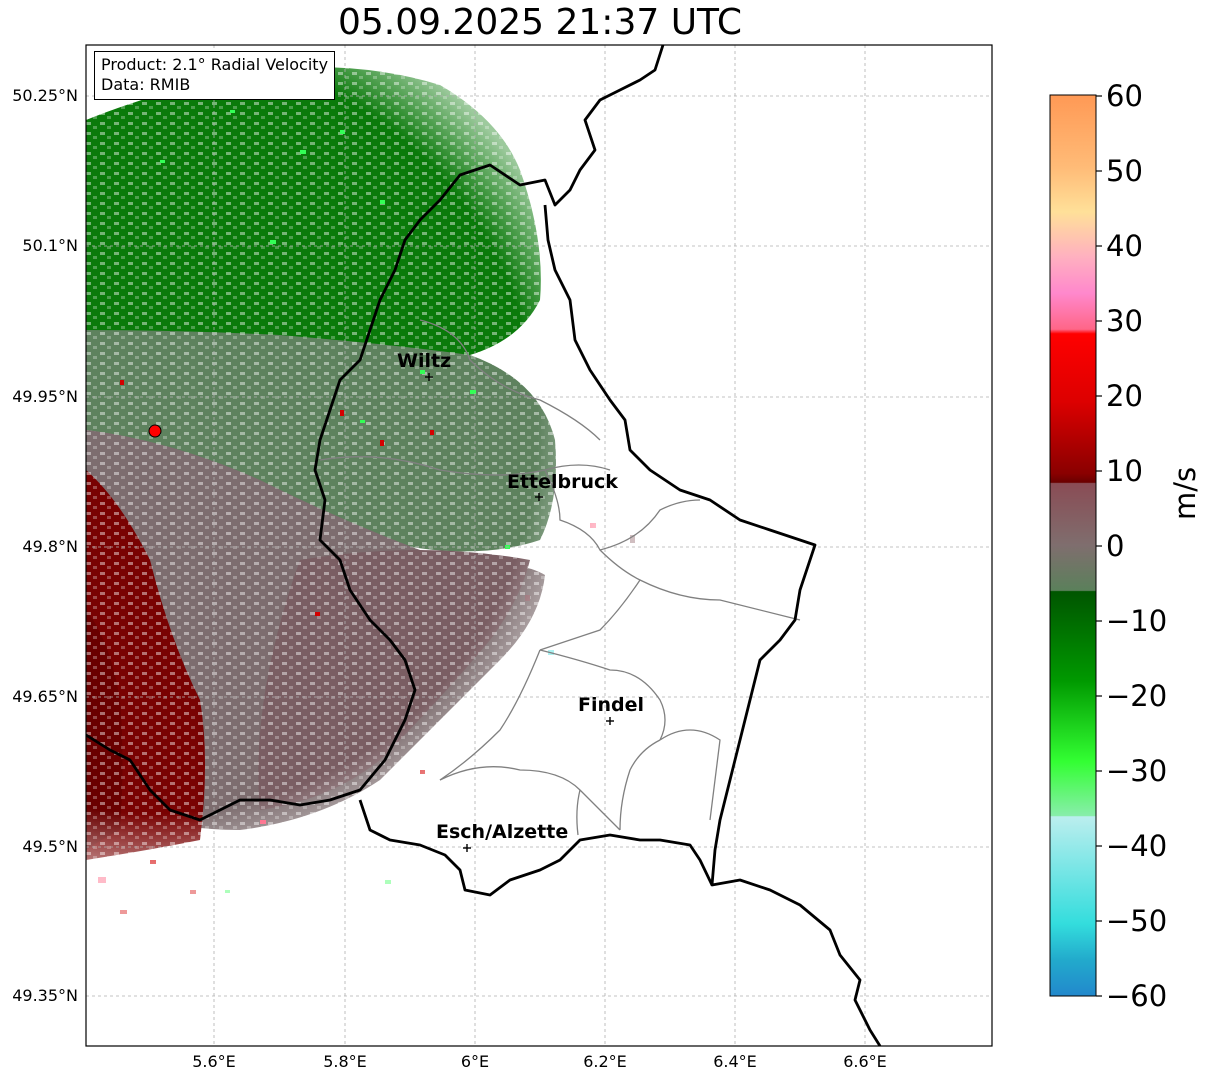 This screenshot has width=1207, height=1081. What do you see at coordinates (214, 1061) in the screenshot?
I see `lon-tick: 5.6°E` at bounding box center [214, 1061].